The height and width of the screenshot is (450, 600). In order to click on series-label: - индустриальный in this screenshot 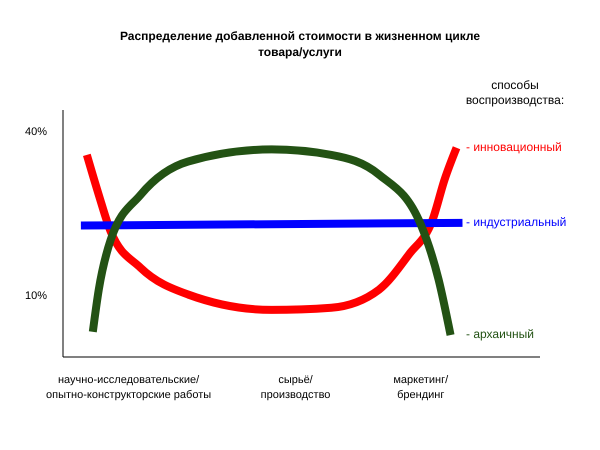, I will do `click(516, 221)`.